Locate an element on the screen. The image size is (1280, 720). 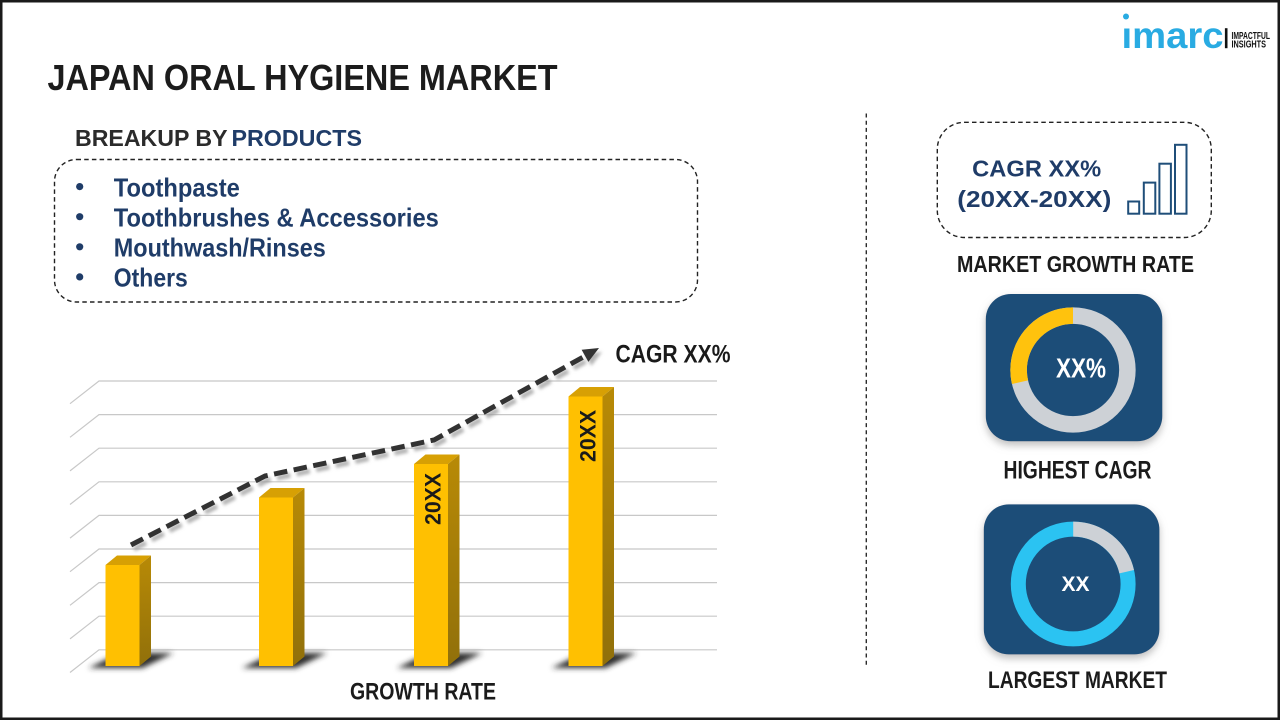
svg-text: XX% is located at coordinates (1081, 368).